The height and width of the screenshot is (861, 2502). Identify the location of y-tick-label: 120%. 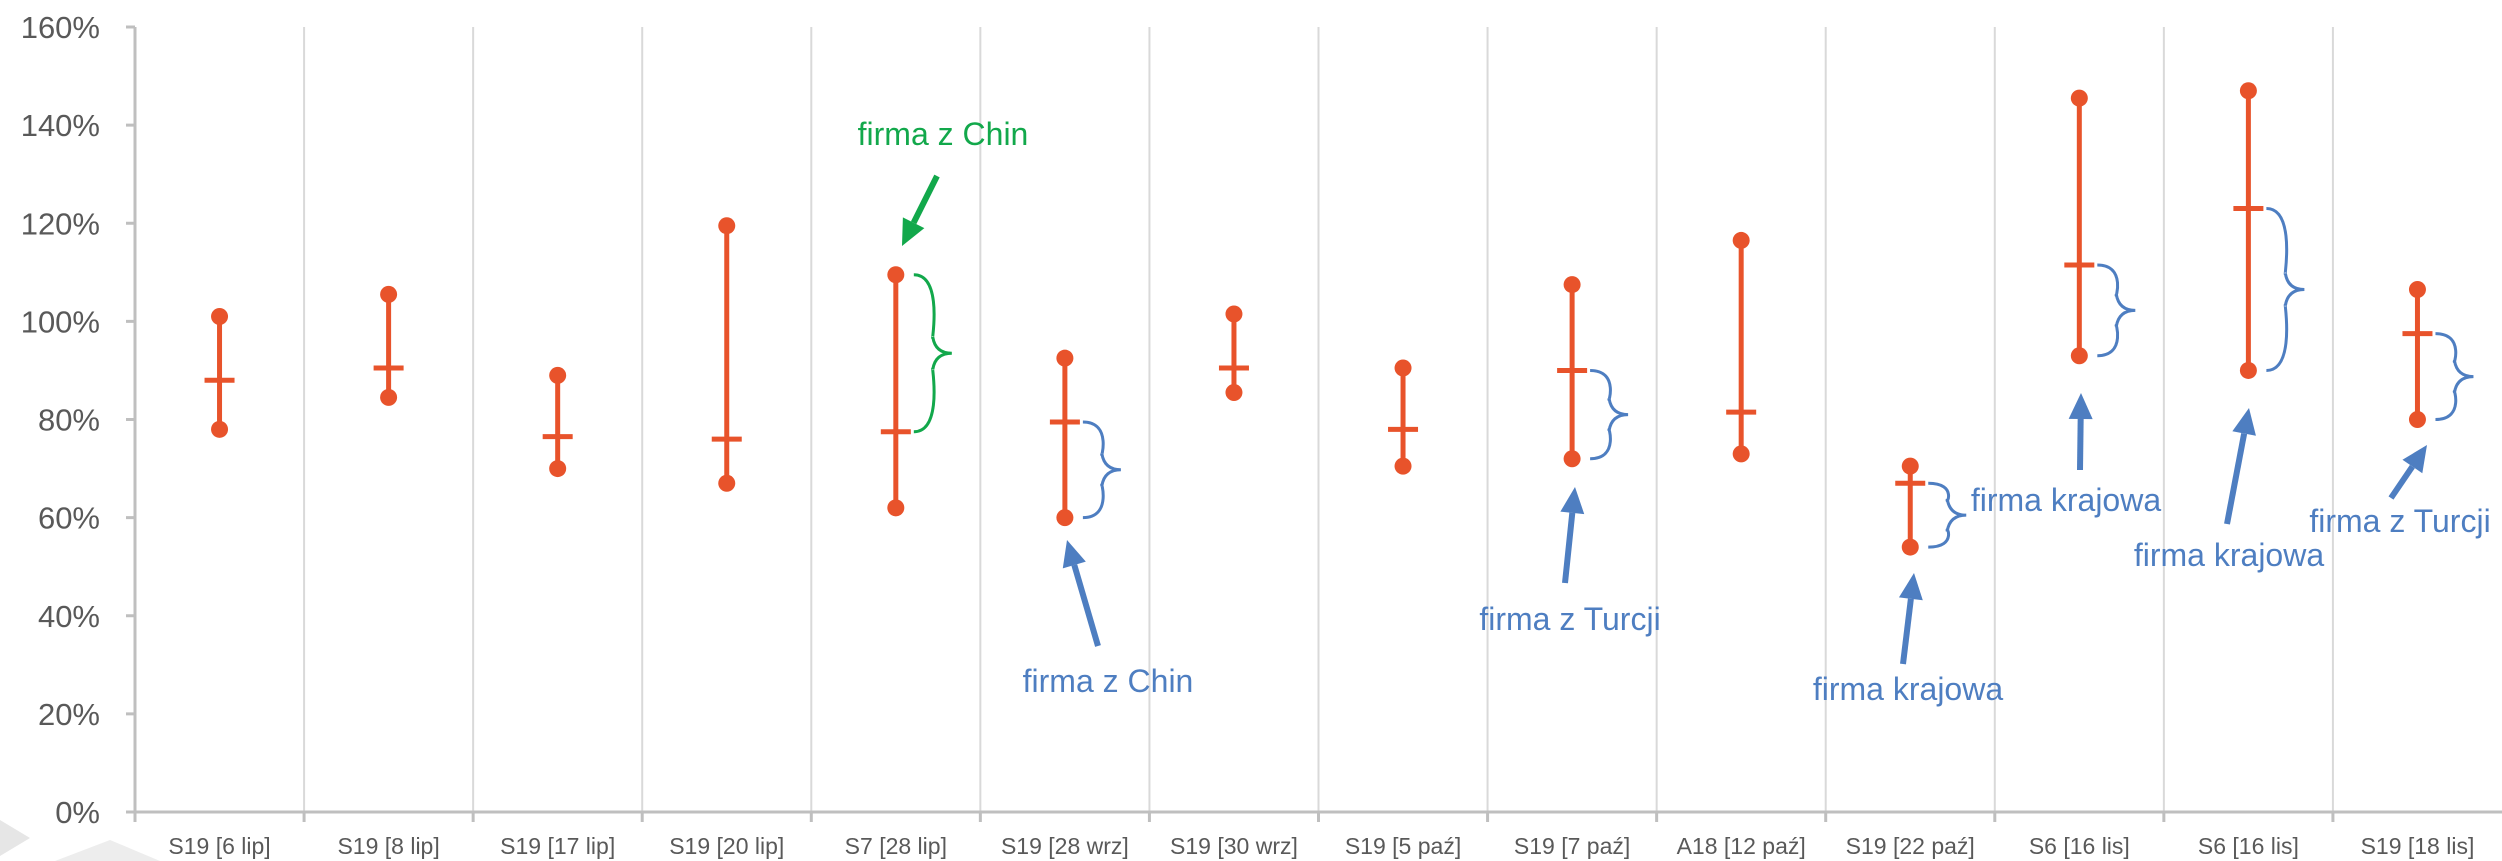
(60, 223).